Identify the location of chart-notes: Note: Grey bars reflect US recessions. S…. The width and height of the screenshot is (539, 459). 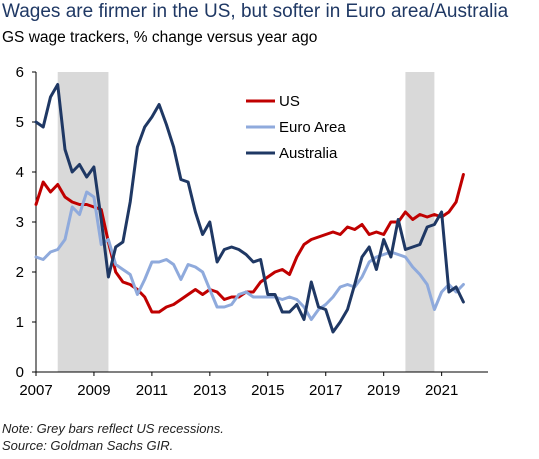
(113, 437).